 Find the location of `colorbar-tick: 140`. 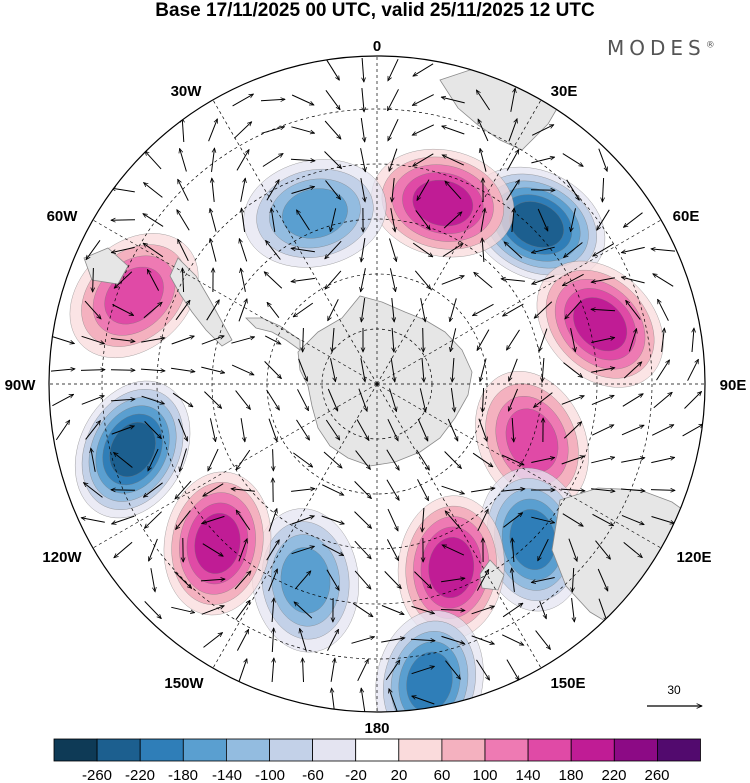

colorbar-tick: 140 is located at coordinates (527, 775).